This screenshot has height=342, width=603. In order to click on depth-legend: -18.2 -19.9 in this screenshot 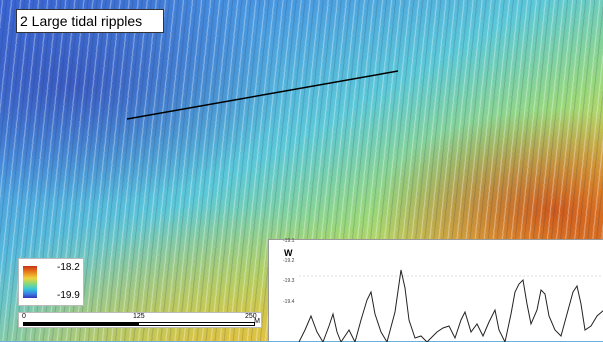, I will do `click(51, 282)`.